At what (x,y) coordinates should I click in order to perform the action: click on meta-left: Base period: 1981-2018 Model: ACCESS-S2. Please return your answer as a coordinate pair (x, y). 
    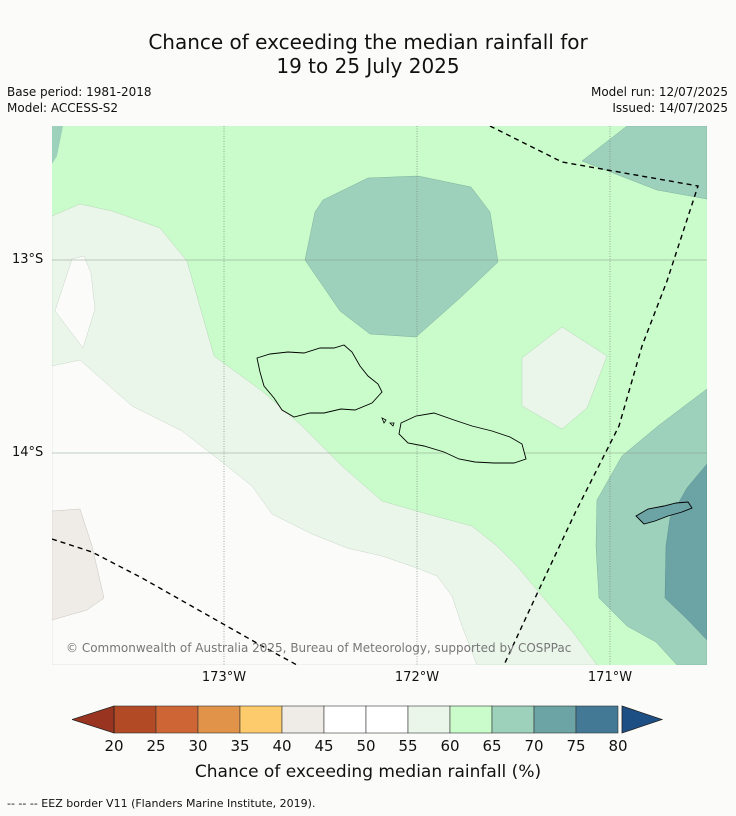
    Looking at the image, I should click on (79, 100).